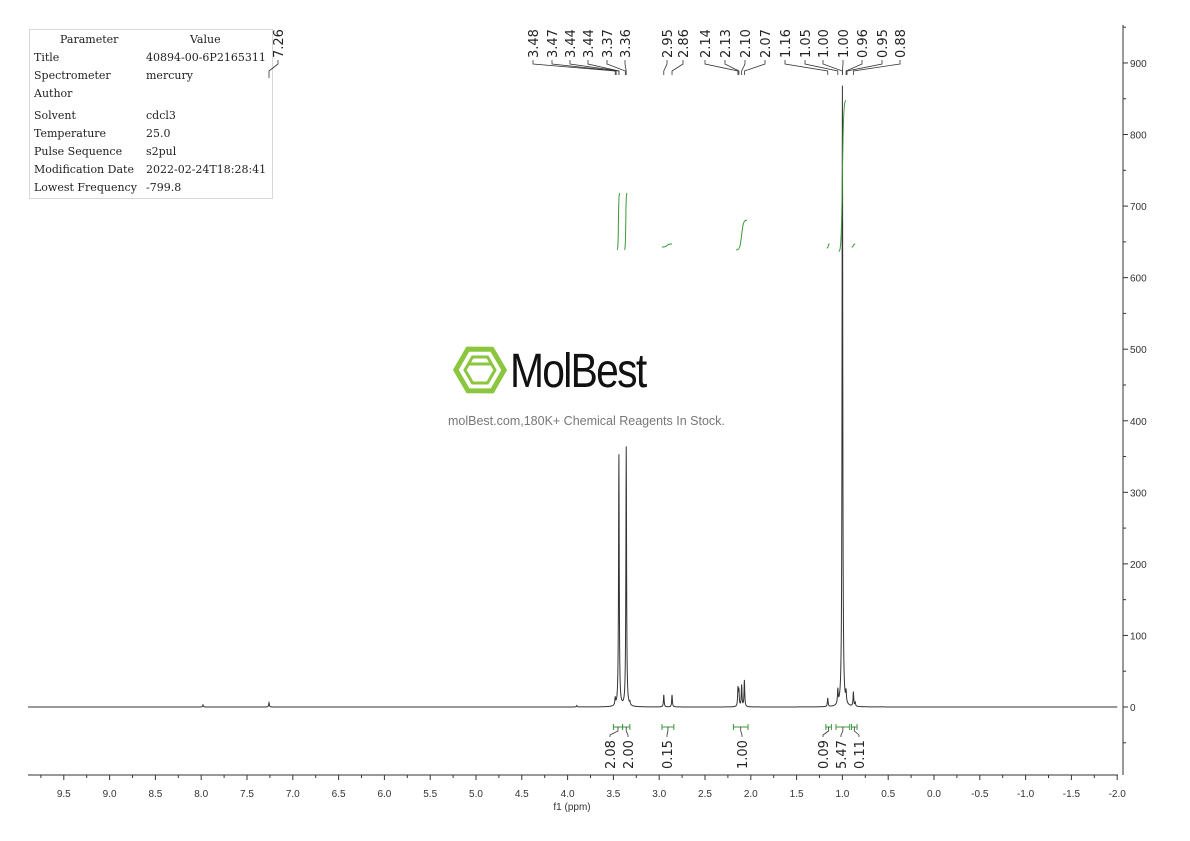 The height and width of the screenshot is (841, 1190). What do you see at coordinates (1138, 279) in the screenshot?
I see `y-tick-label: 600` at bounding box center [1138, 279].